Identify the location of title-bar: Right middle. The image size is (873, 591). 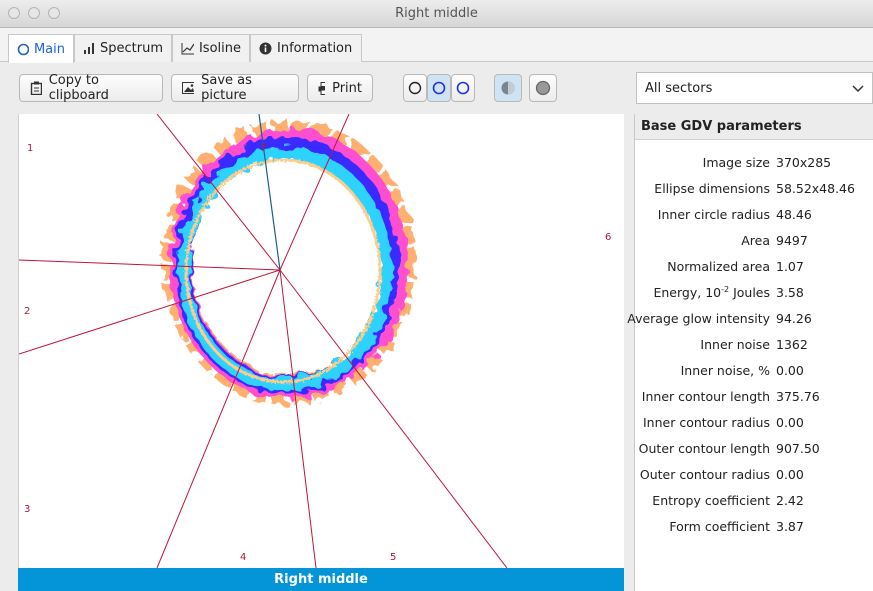
(436, 14).